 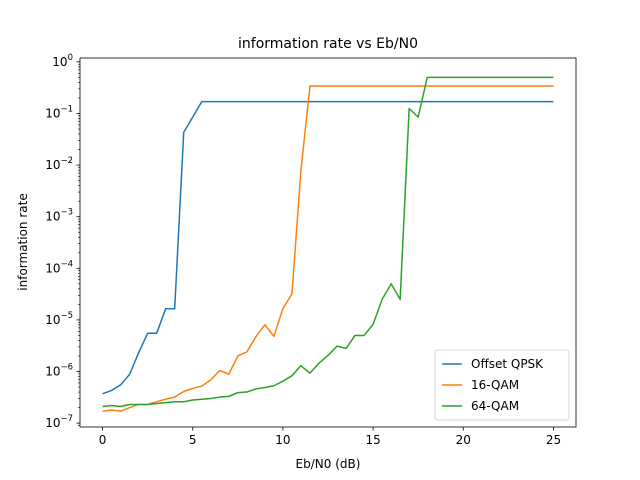 I want to click on y-tick-label: 10⁰, so click(x=62, y=61).